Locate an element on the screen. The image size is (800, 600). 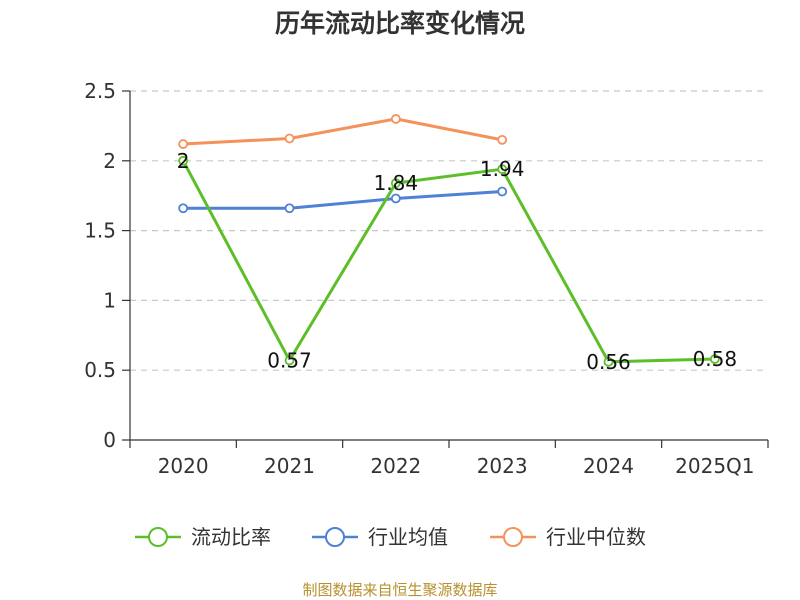
y-tick-label: 0 is located at coordinates (109, 440).